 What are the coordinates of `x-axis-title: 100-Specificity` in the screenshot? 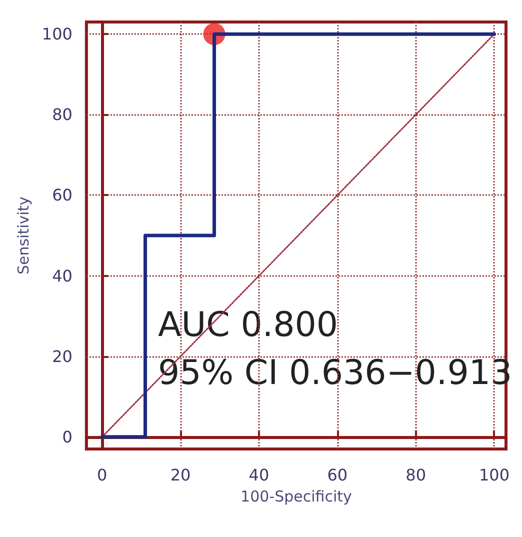 It's located at (296, 497).